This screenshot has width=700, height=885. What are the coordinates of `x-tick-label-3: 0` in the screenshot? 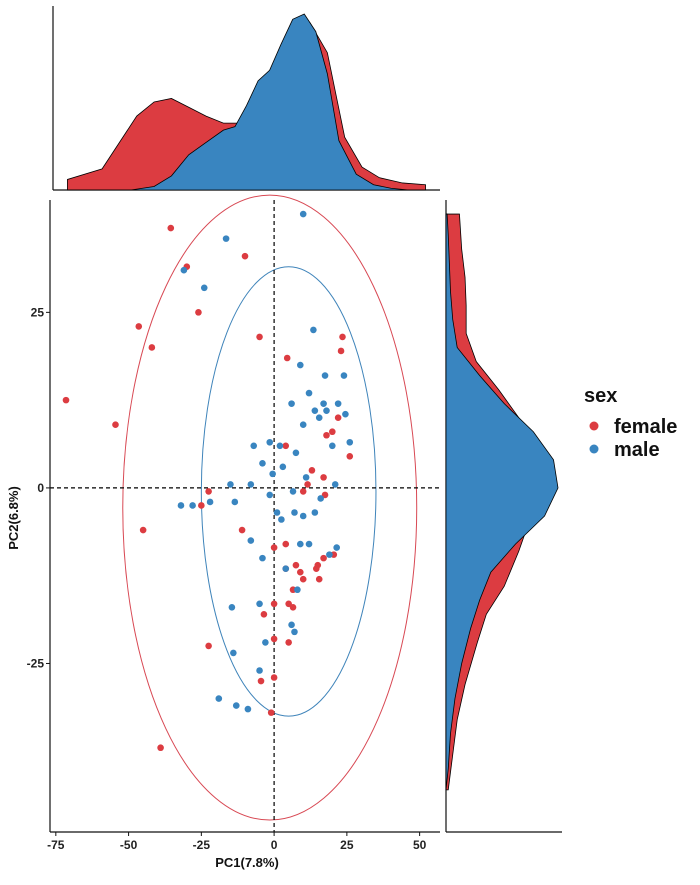 It's located at (274, 845).